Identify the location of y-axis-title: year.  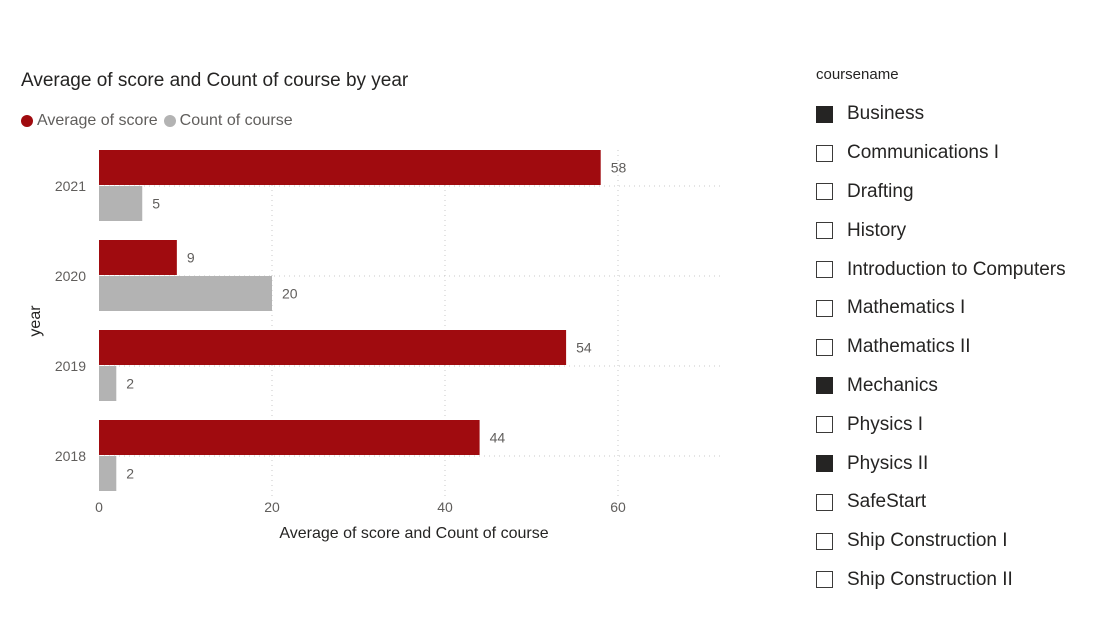
(35, 321).